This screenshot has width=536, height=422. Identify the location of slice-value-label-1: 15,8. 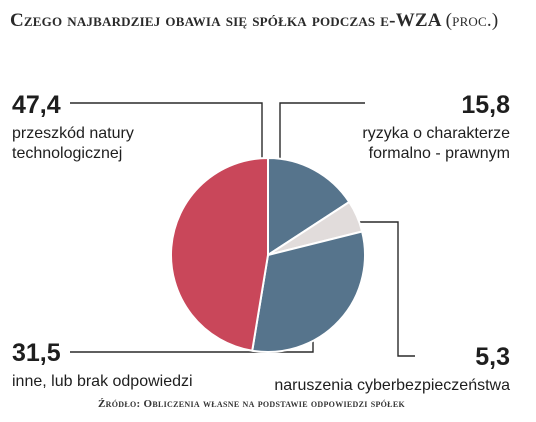
(485, 105).